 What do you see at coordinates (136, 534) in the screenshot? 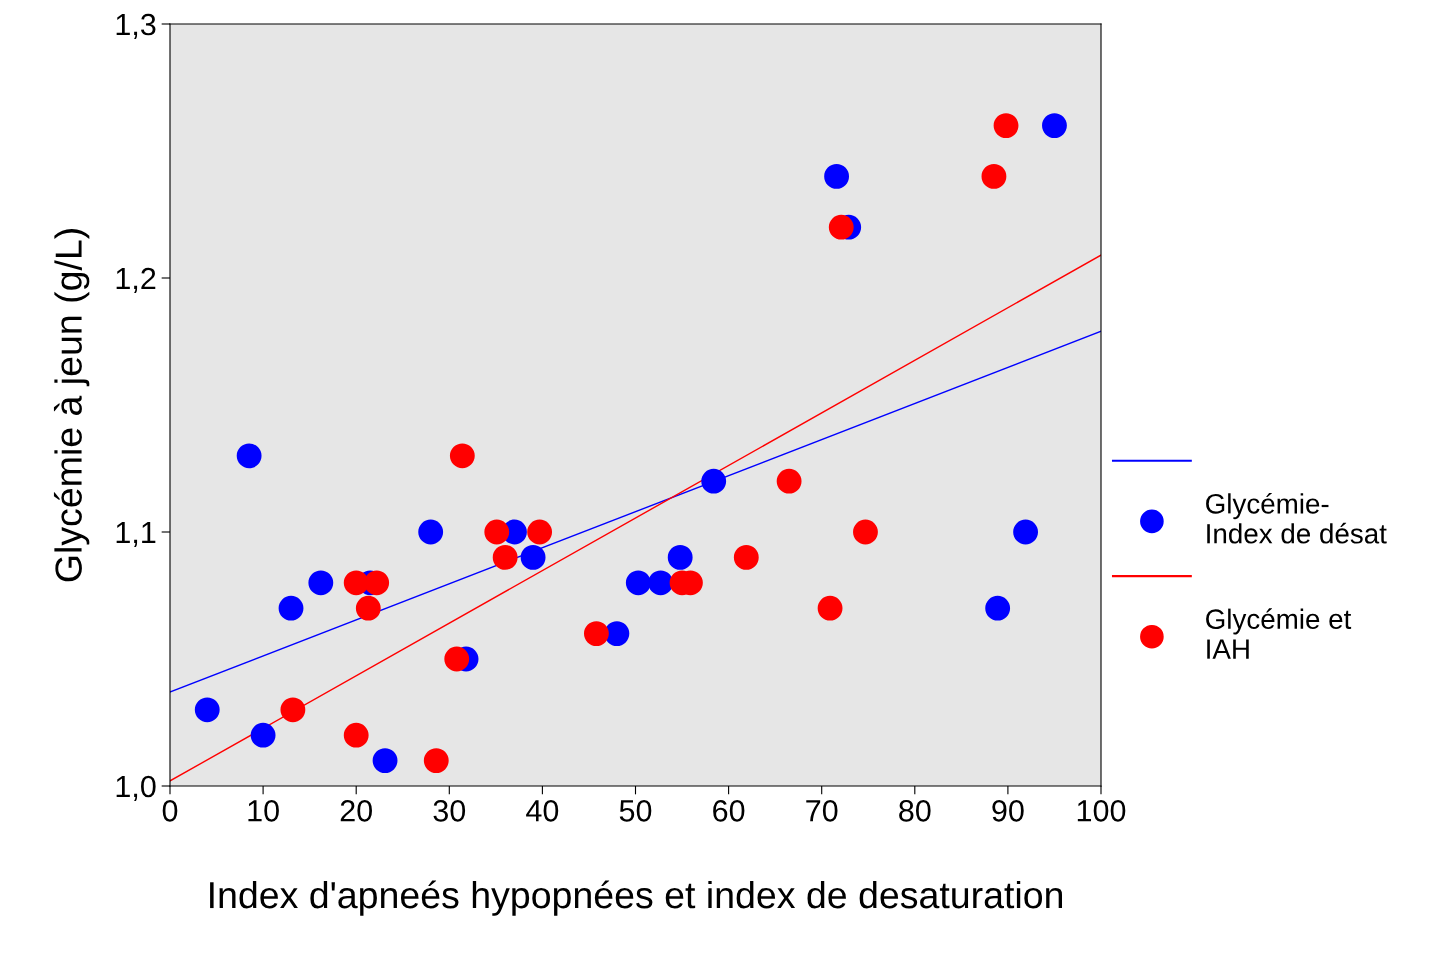
I see `y-tick-label: 1,1` at bounding box center [136, 534].